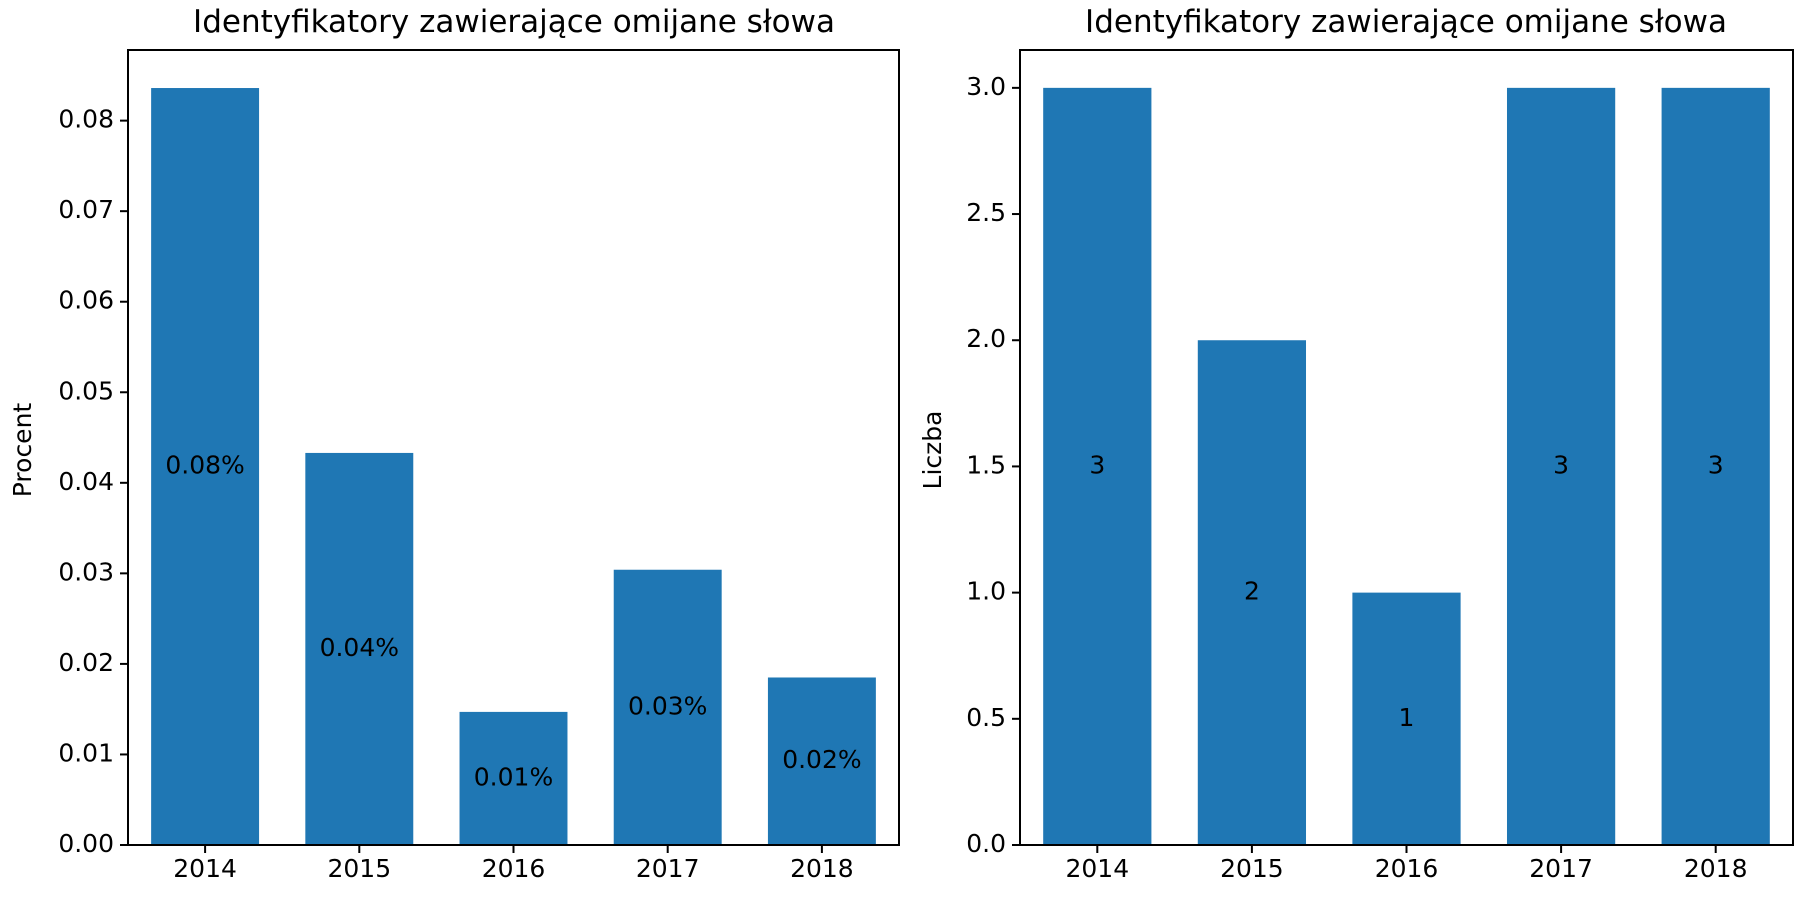  I want to click on y-axis-label: Liczba, so click(932, 450).